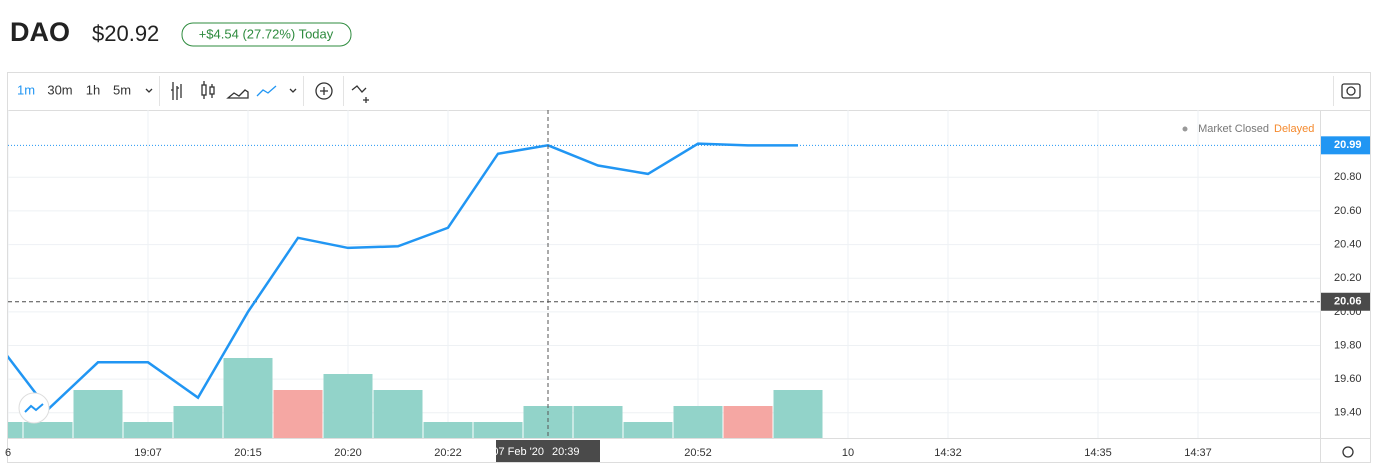  What do you see at coordinates (1348, 211) in the screenshot?
I see `y-tick-label: 20.60` at bounding box center [1348, 211].